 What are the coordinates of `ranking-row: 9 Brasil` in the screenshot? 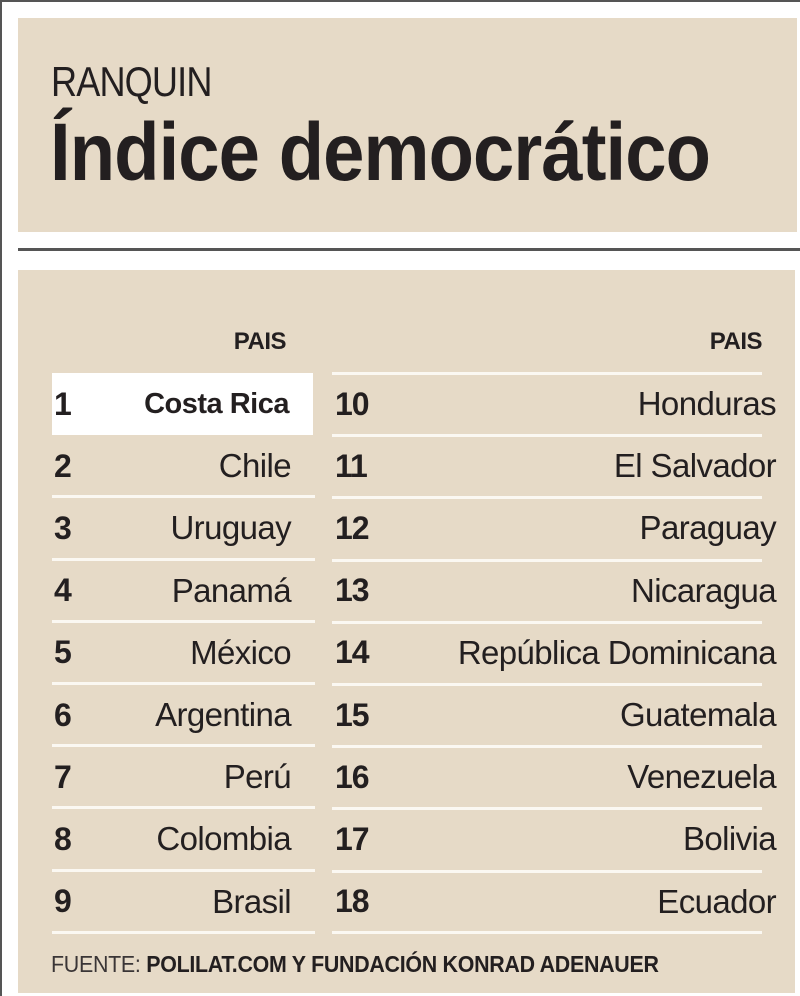 It's located at (183, 902).